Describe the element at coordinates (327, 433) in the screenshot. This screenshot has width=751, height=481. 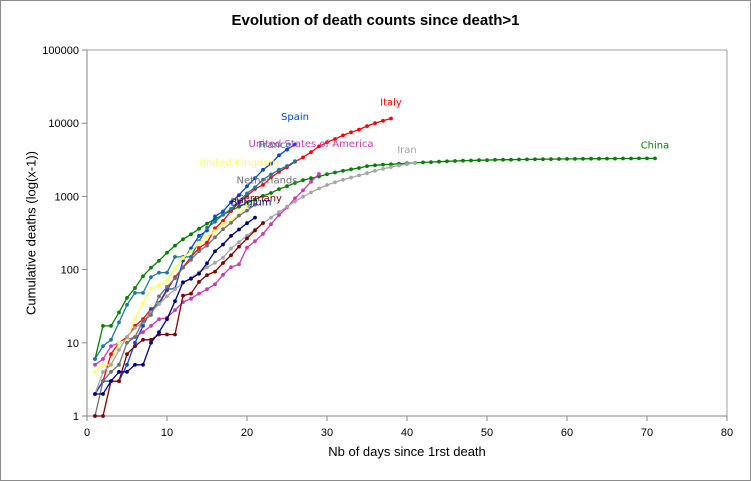
I see `x-tick-label: 30` at that location.